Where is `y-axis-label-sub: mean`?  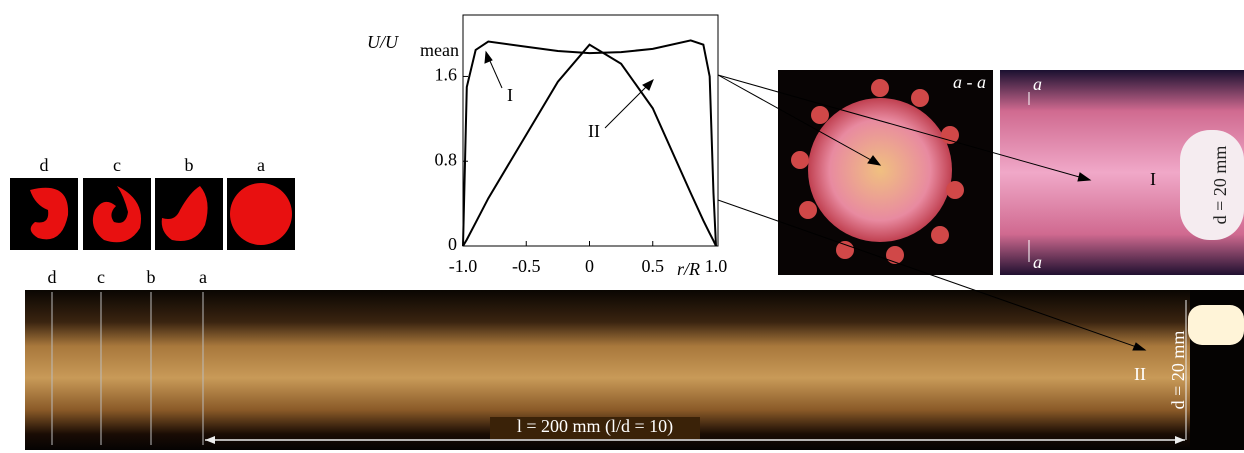 y-axis-label-sub: mean is located at coordinates (439, 50).